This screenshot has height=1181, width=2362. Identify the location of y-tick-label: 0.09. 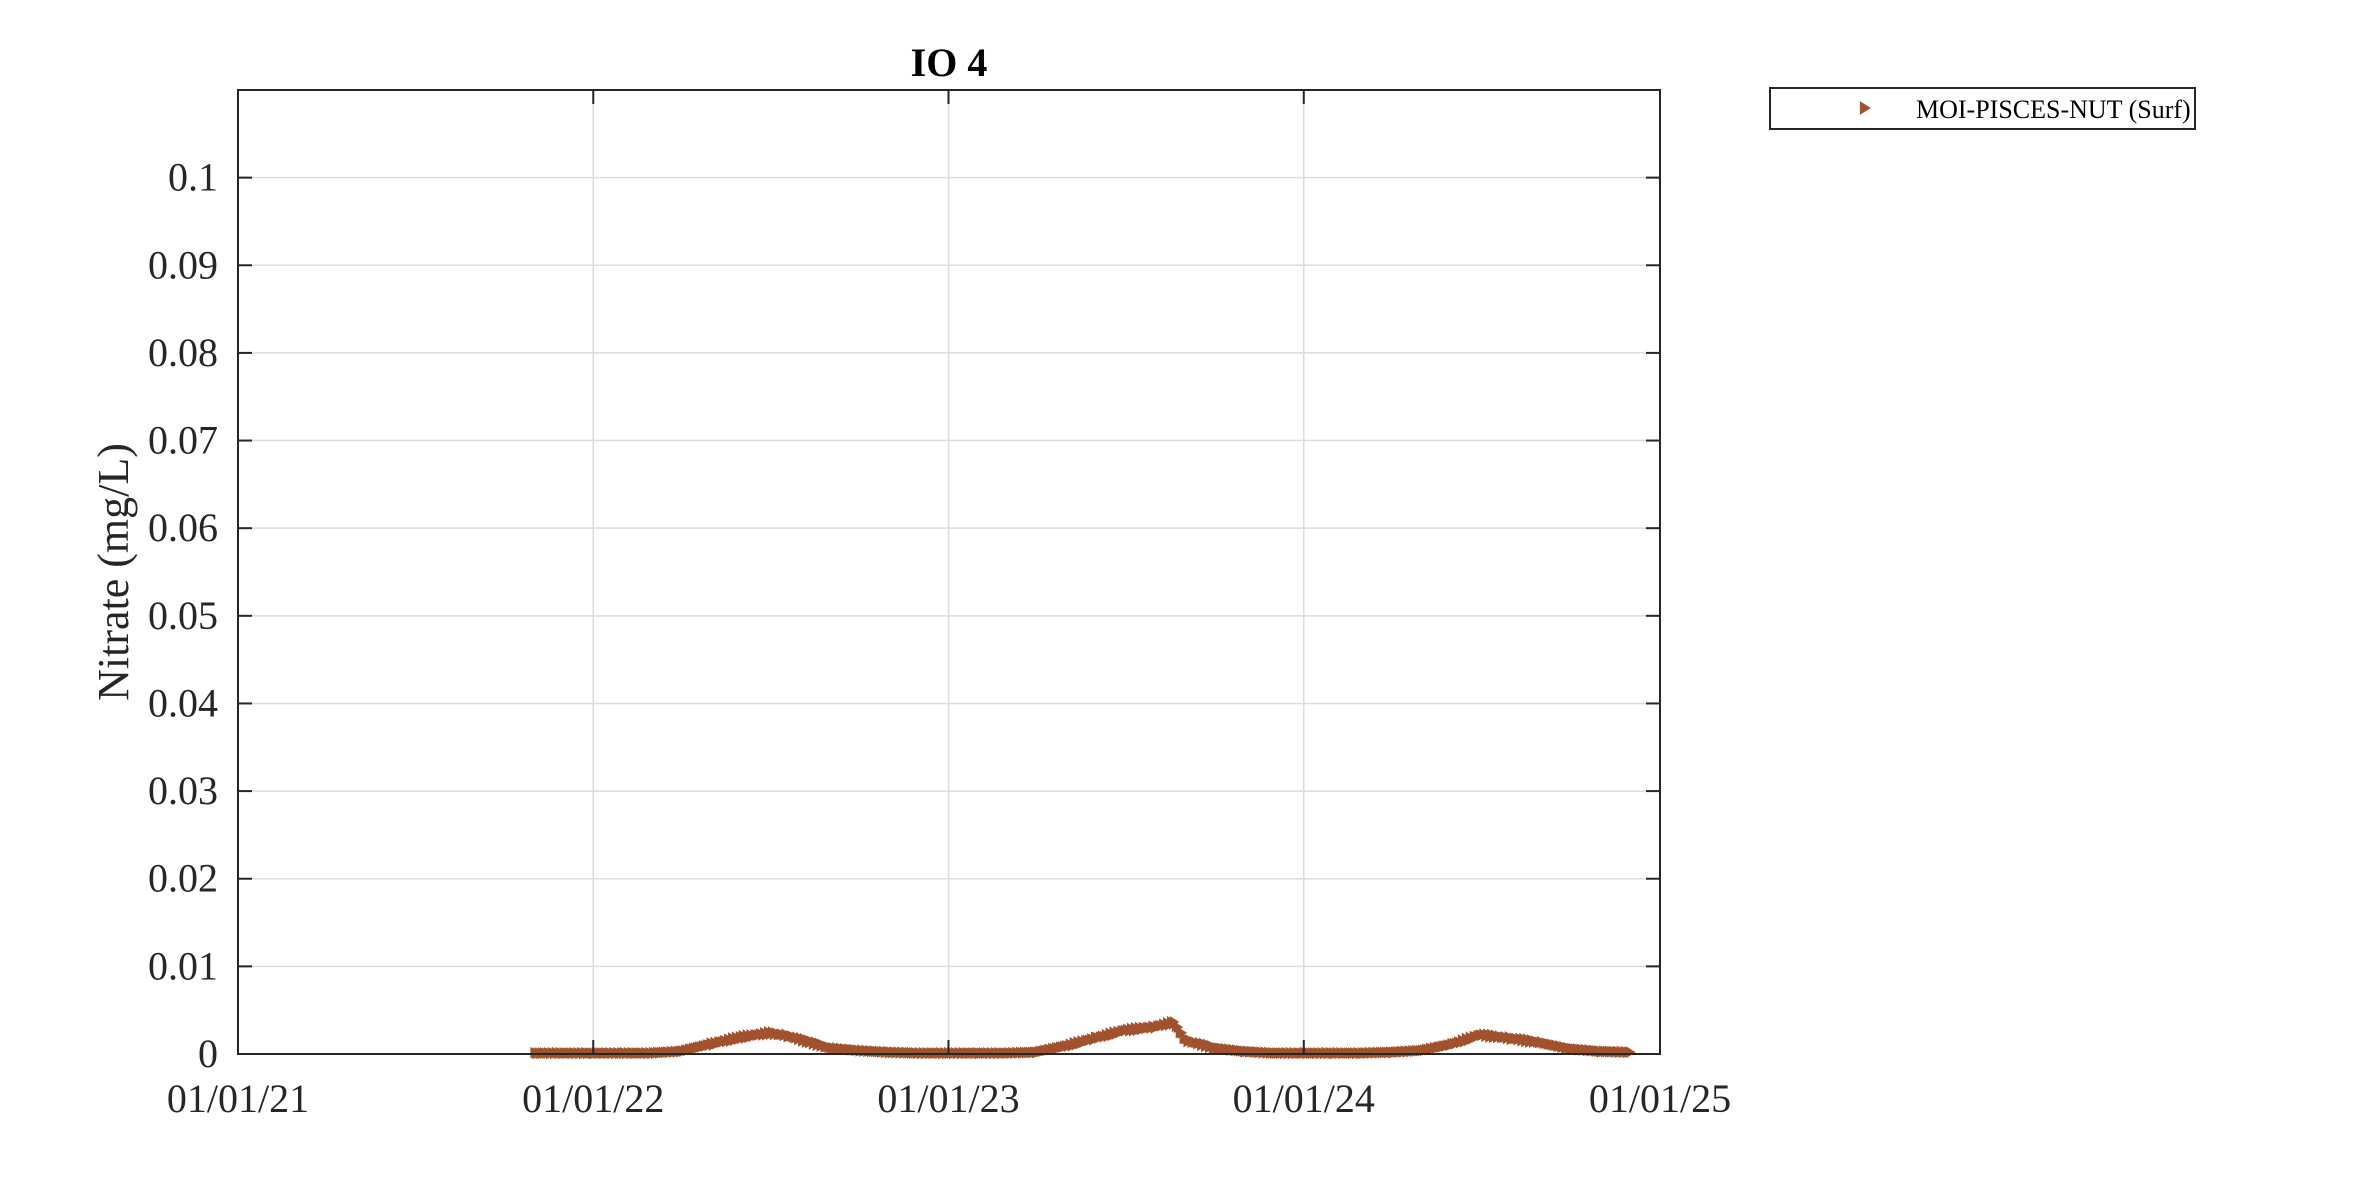
(183, 264).